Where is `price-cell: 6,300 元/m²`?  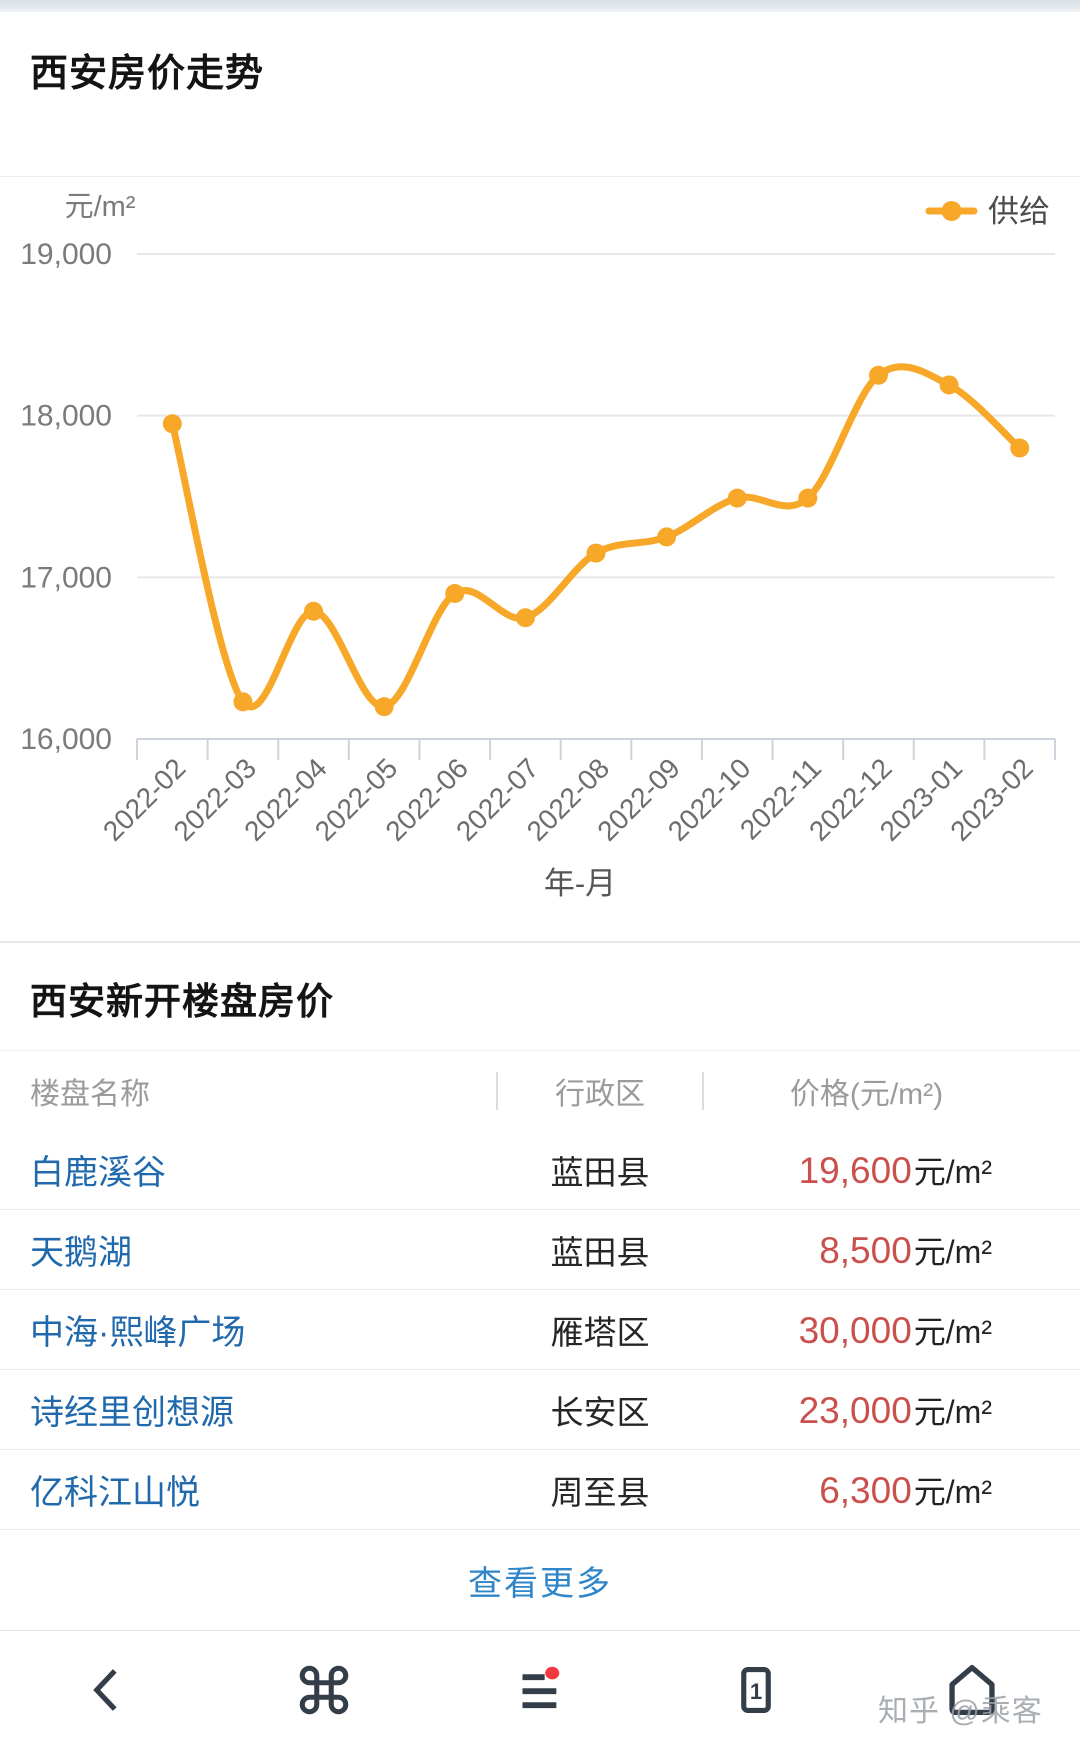
price-cell: 6,300 元/m² is located at coordinates (891, 1490).